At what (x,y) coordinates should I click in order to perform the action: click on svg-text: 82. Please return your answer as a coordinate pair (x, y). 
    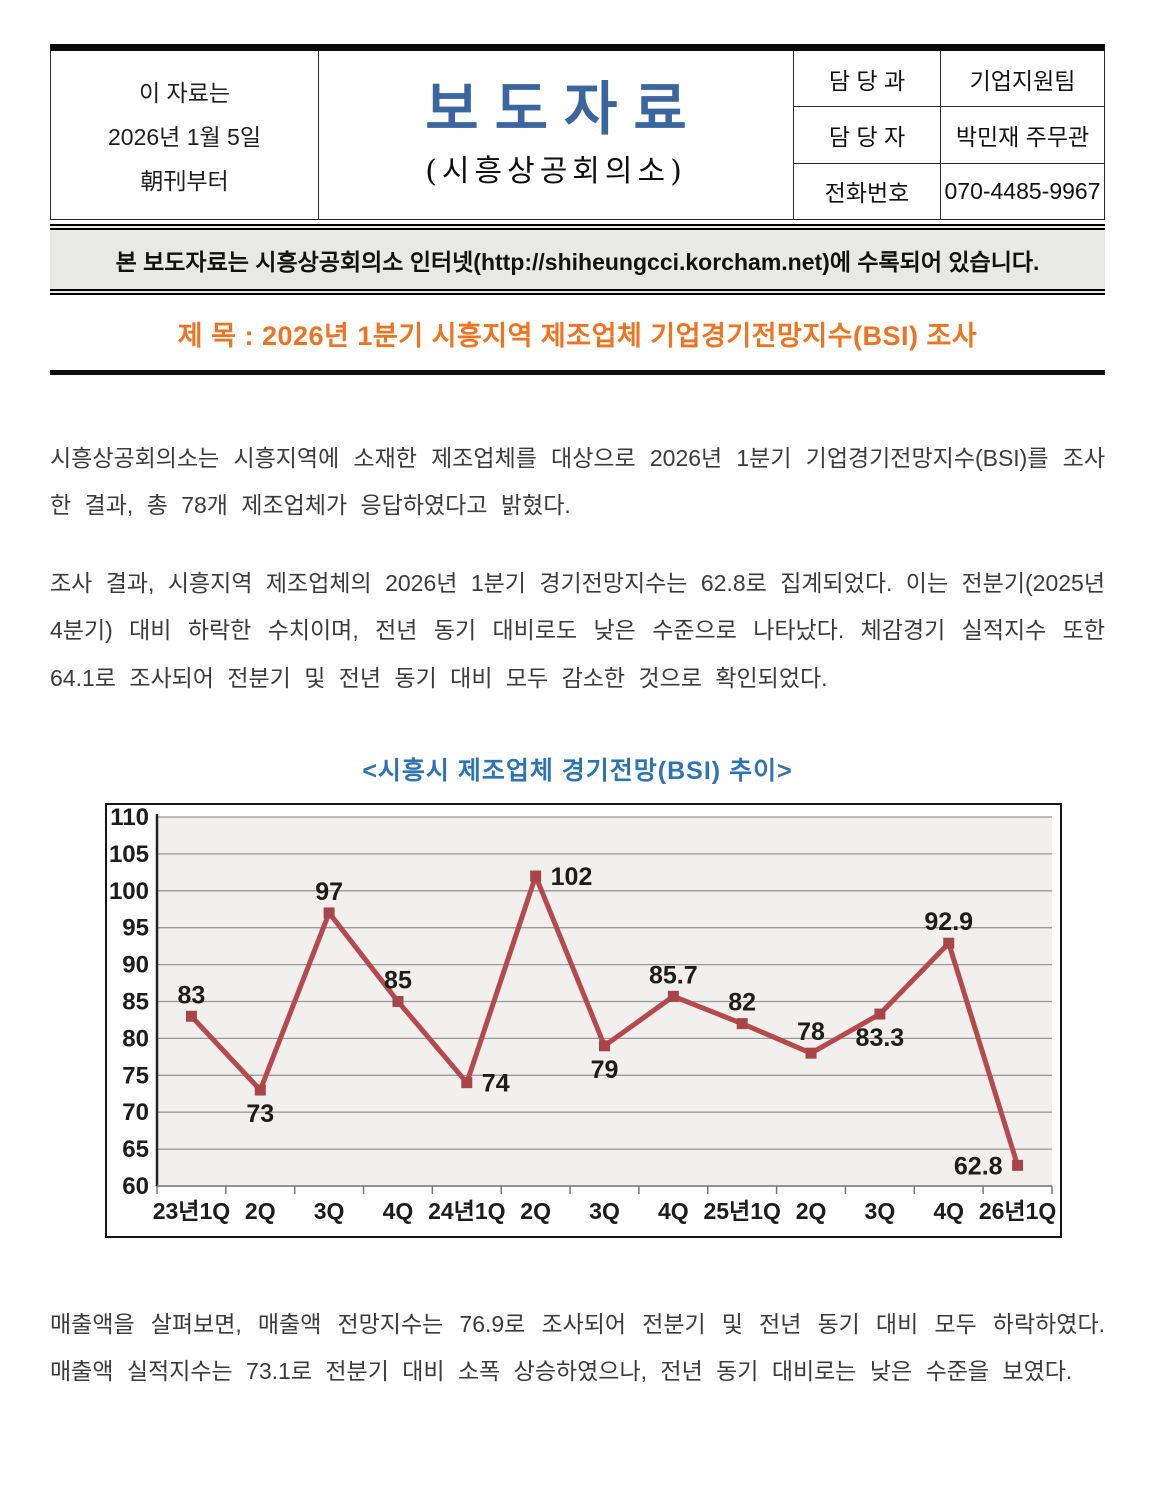
    Looking at the image, I should click on (742, 1002).